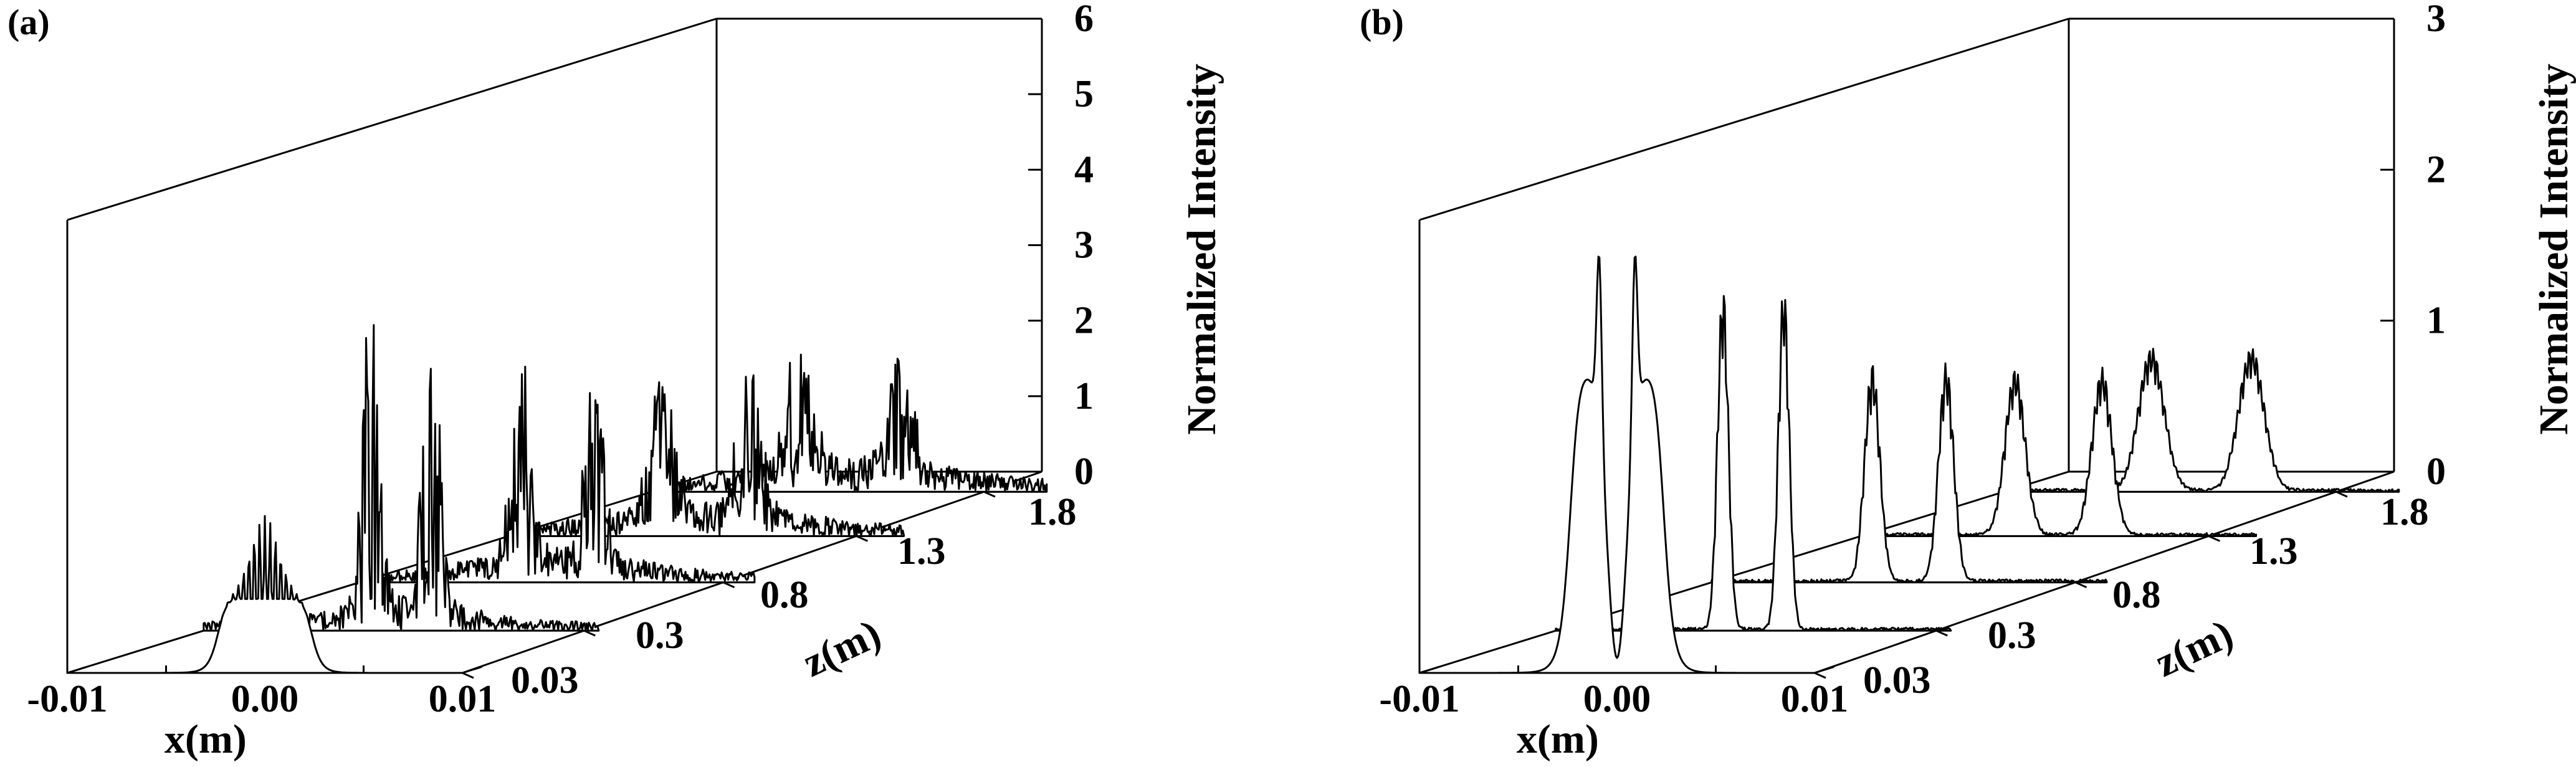 Image resolution: width=2576 pixels, height=767 pixels. I want to click on panel-label: (b), so click(1382, 22).